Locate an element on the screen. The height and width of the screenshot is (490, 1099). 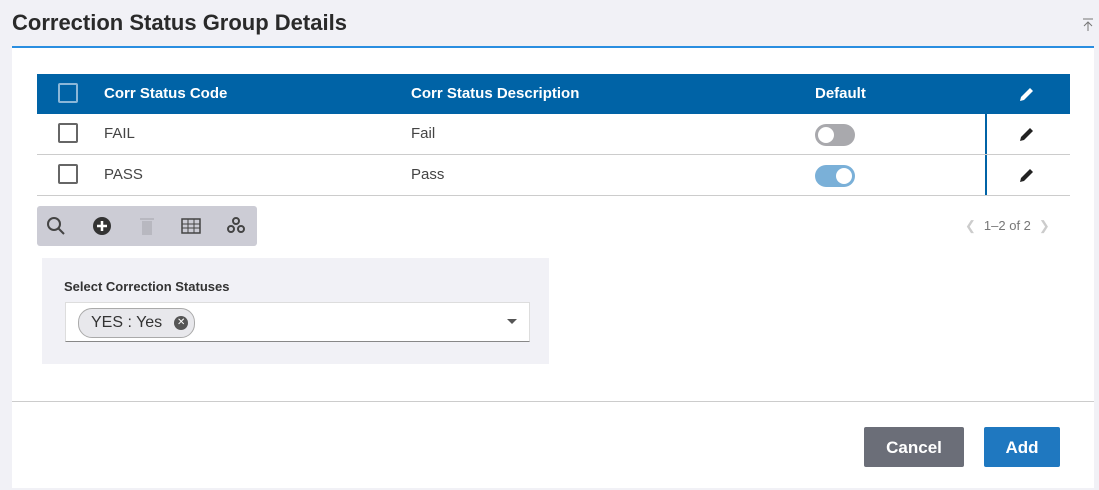
collapse-icon is located at coordinates (1088, 25).